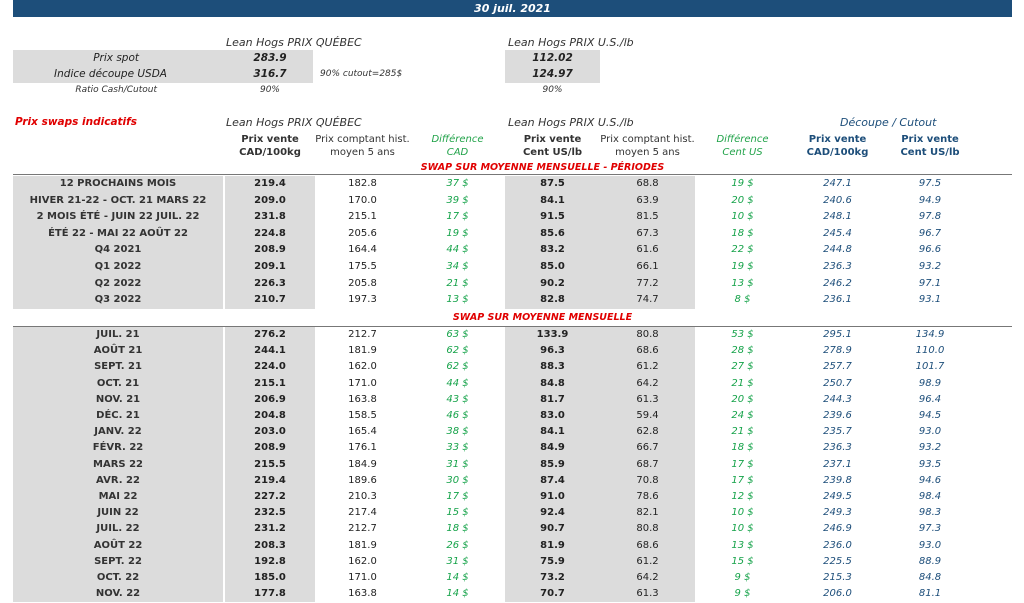 This screenshot has height=603, width=1024. Describe the element at coordinates (552, 266) in the screenshot. I see `cell-us-sale: 85.0` at that location.